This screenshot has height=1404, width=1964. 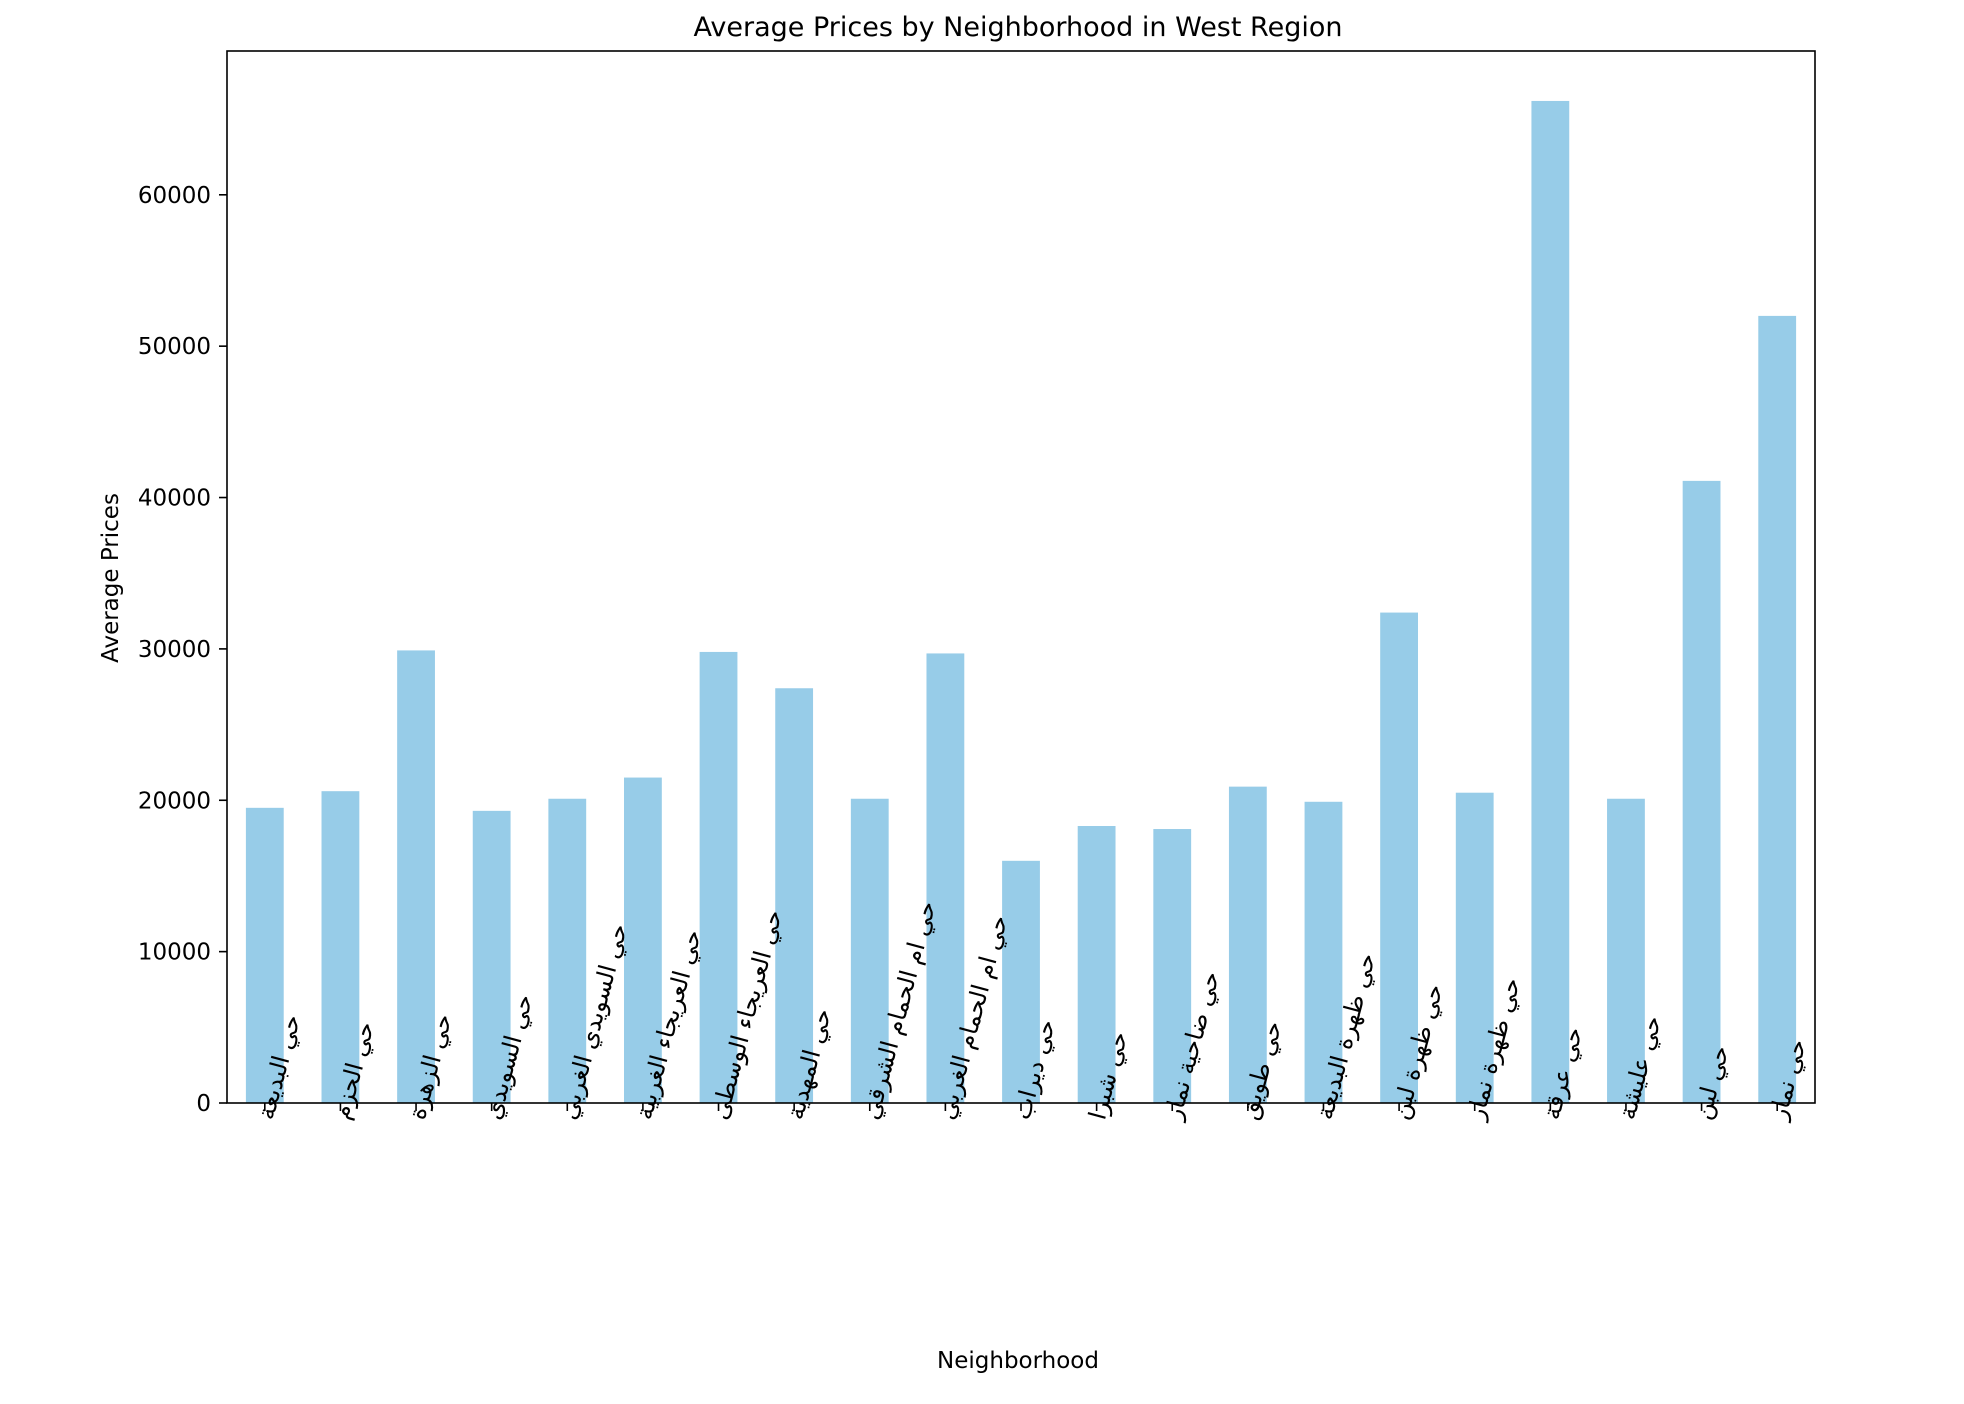 I want to click on y-axis-label: Average Prices, so click(x=111, y=578).